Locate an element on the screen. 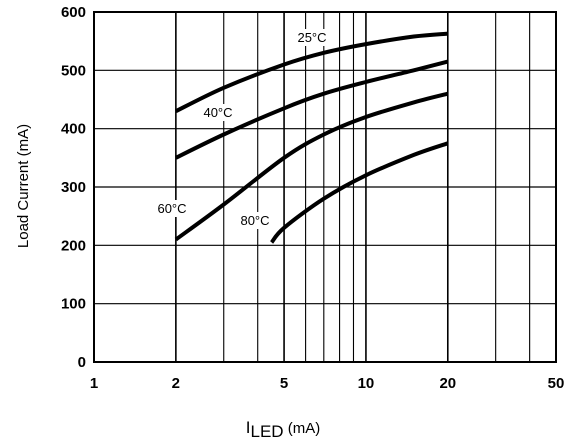  x-axis-label-unit: (mA) is located at coordinates (302, 428).